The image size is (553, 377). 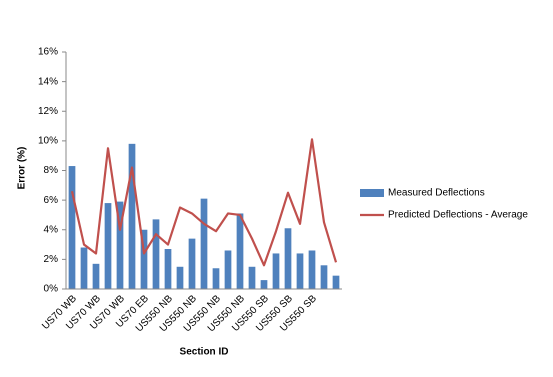 What do you see at coordinates (204, 352) in the screenshot?
I see `x-axis-title: Section ID` at bounding box center [204, 352].